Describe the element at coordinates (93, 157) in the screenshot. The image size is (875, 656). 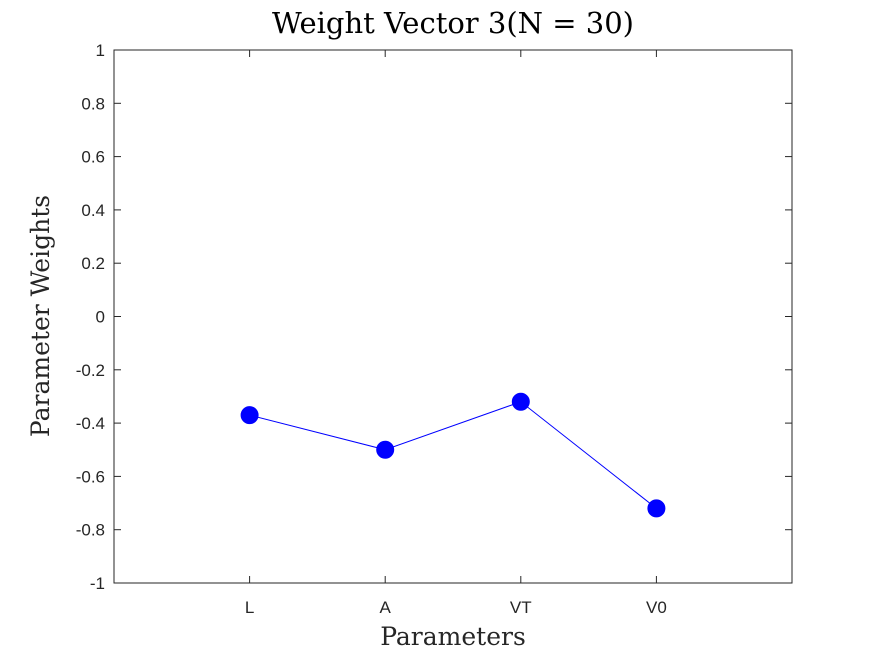
I see `y-tick-label: 0.6` at that location.